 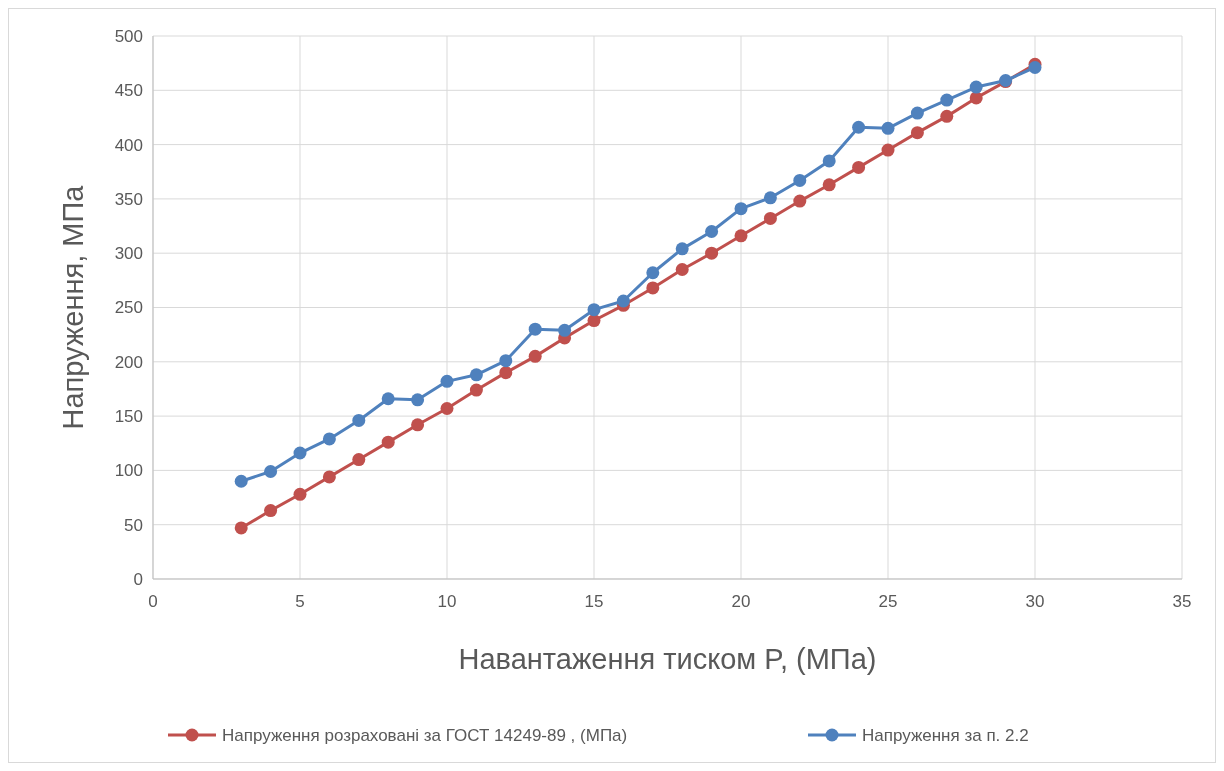 I want to click on y-axis-title: Напруження, МПа, so click(x=73, y=307).